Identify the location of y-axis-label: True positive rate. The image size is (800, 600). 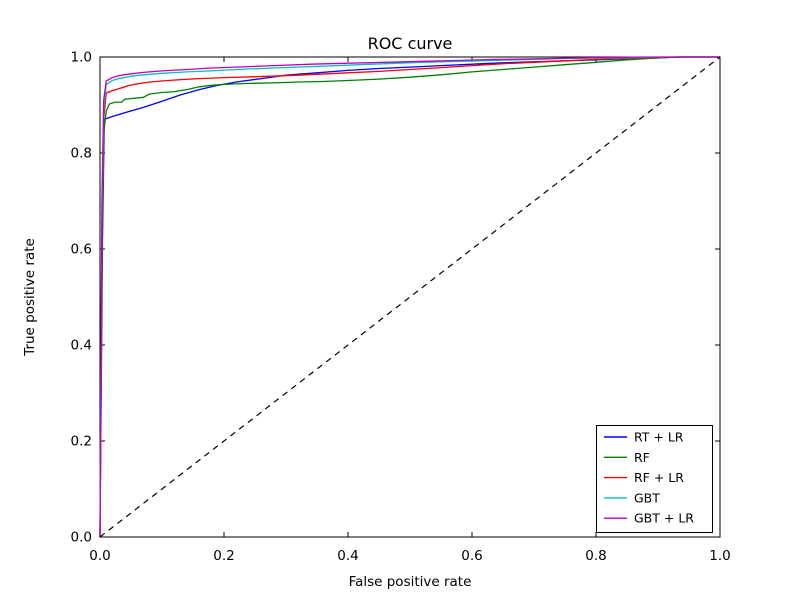
(30, 297).